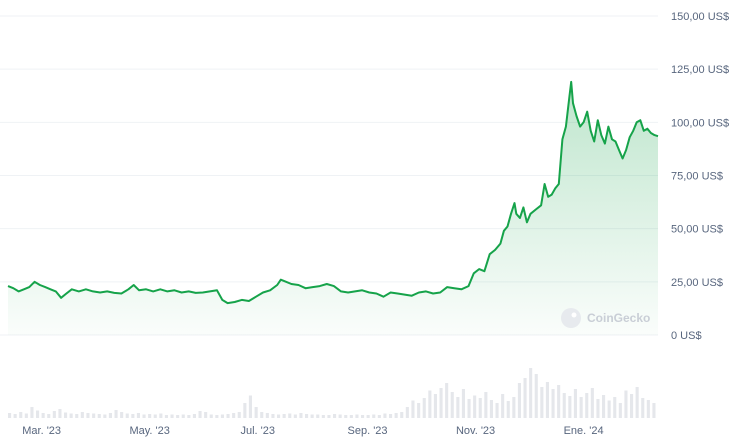  I want to click on coingecko-watermark: CoinGecko, so click(605, 318).